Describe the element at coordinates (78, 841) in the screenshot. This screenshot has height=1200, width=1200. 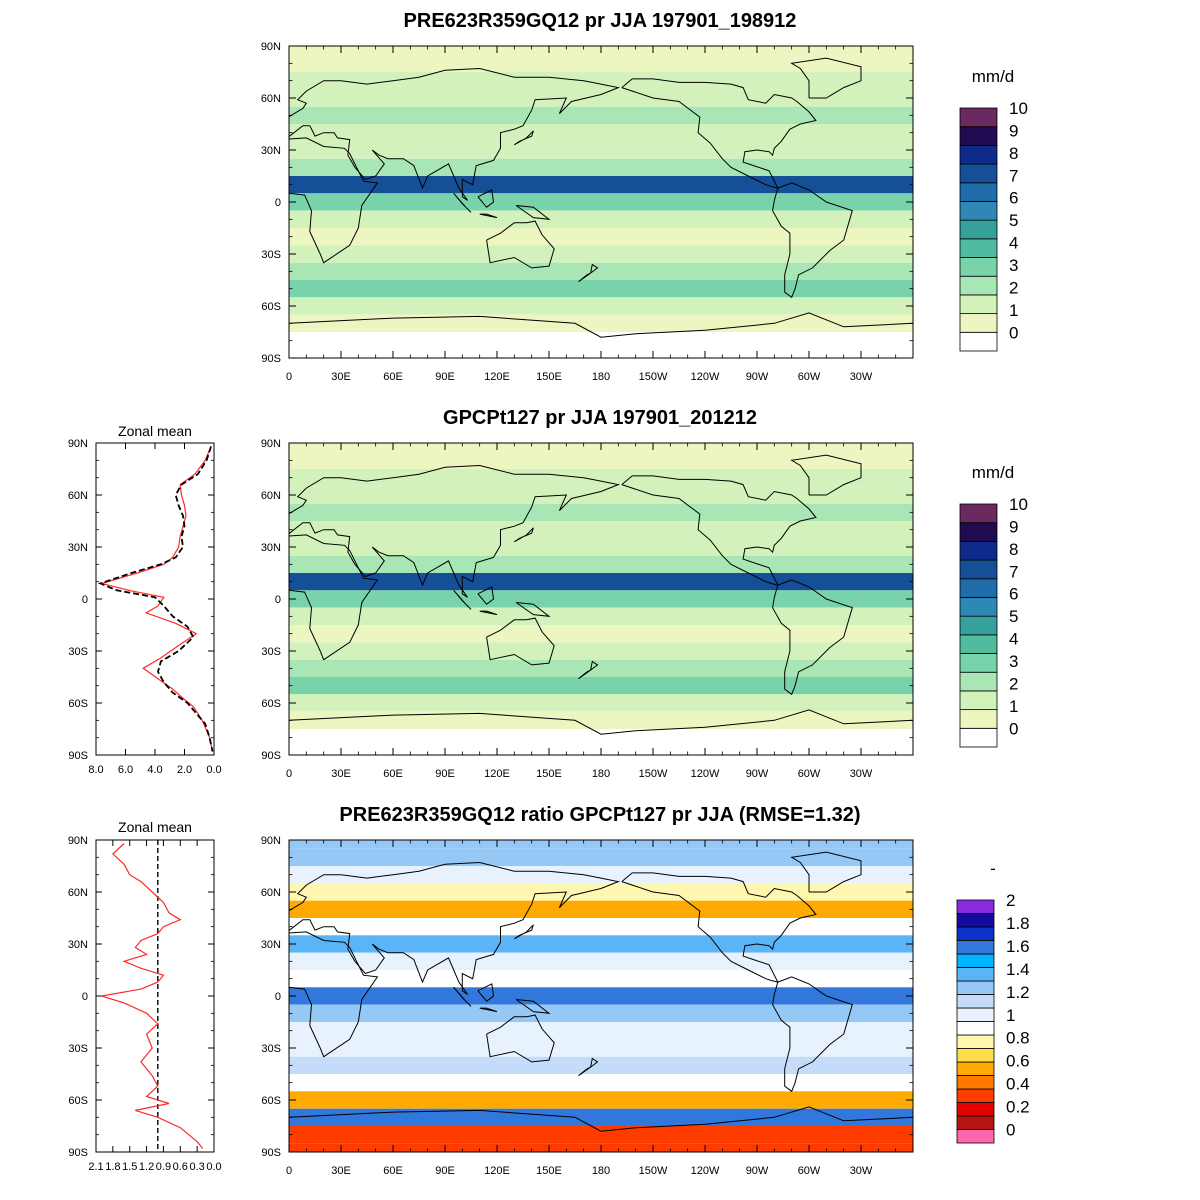
I see `zonal-y-tick-label: 90N` at that location.